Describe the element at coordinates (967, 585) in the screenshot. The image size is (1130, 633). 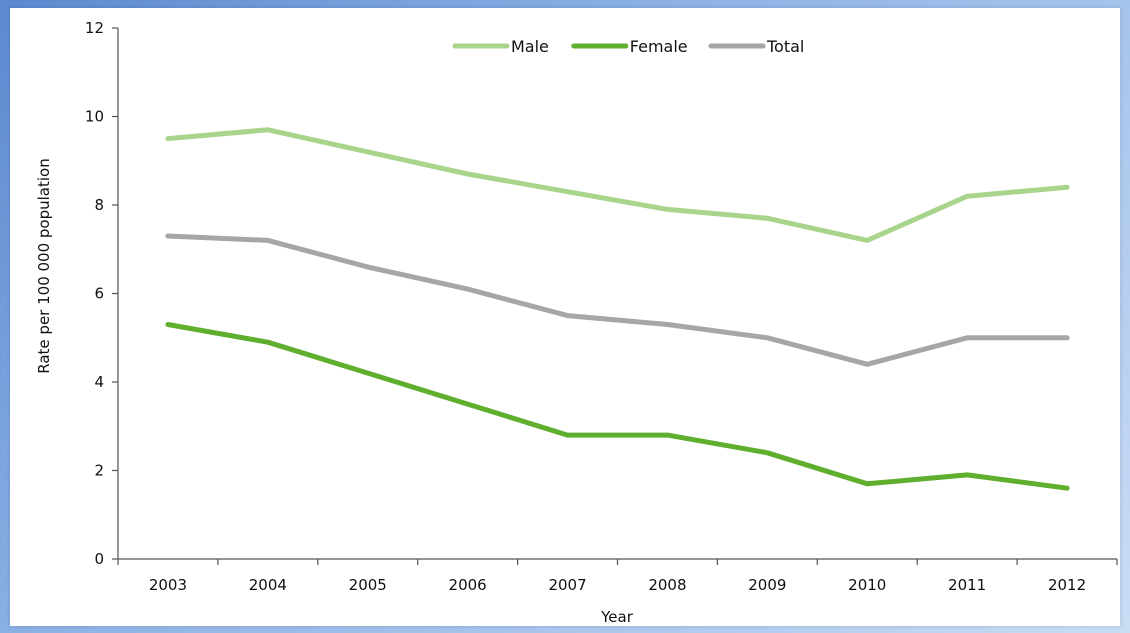
I see `x-tick-label: 2011` at that location.